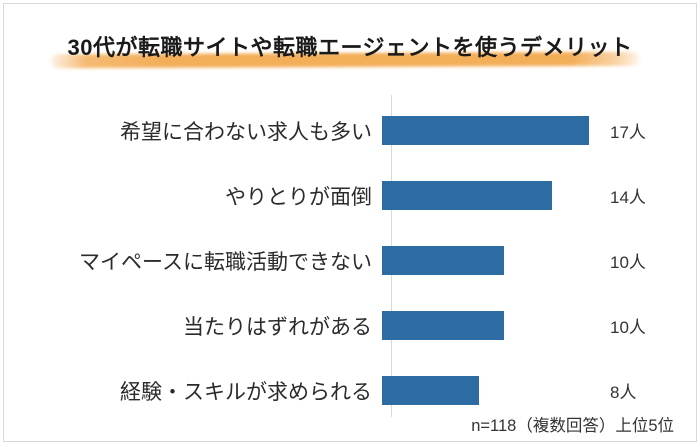 This screenshot has height=447, width=700. What do you see at coordinates (277, 327) in the screenshot?
I see `category-label: 当たりはずれがある` at bounding box center [277, 327].